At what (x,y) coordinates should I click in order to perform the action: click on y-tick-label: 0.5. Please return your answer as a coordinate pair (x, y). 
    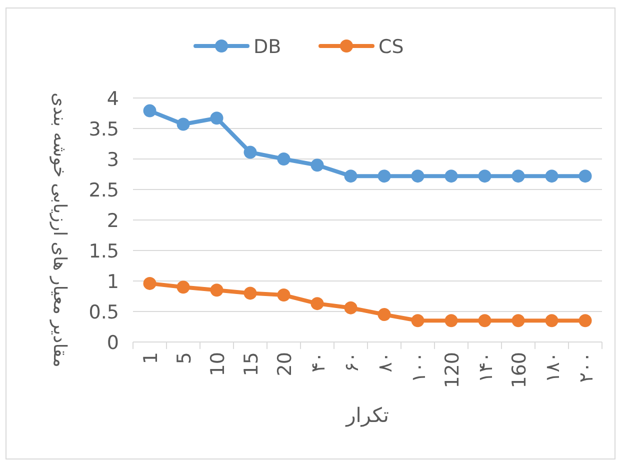
    Looking at the image, I should click on (103, 313).